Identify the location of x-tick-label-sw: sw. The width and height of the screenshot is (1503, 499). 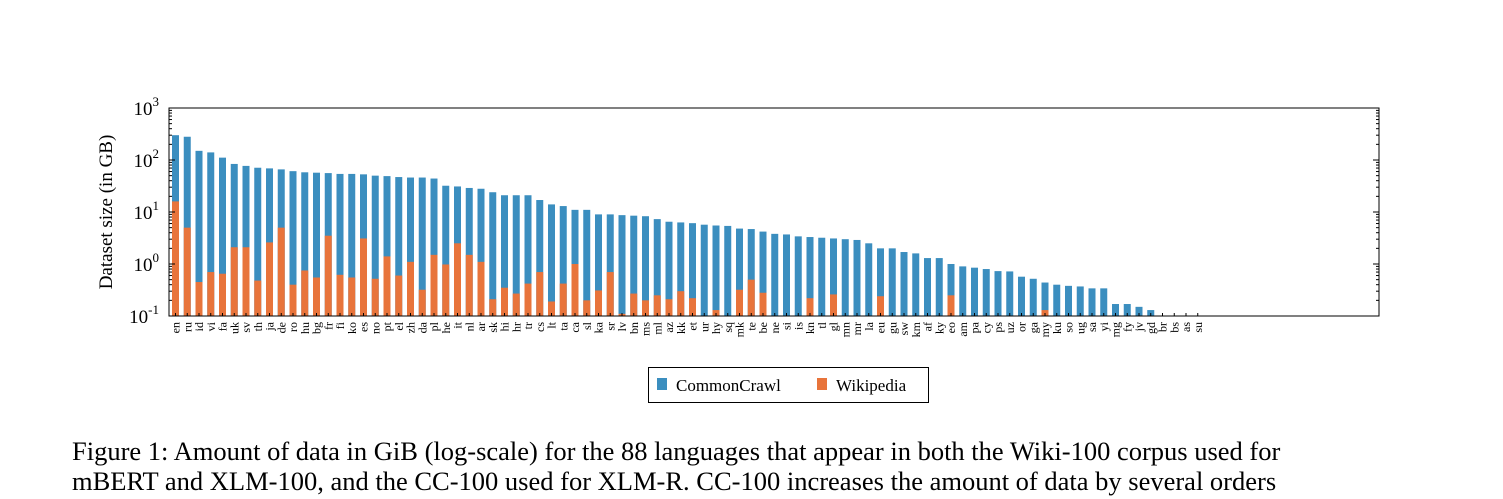
(904, 329).